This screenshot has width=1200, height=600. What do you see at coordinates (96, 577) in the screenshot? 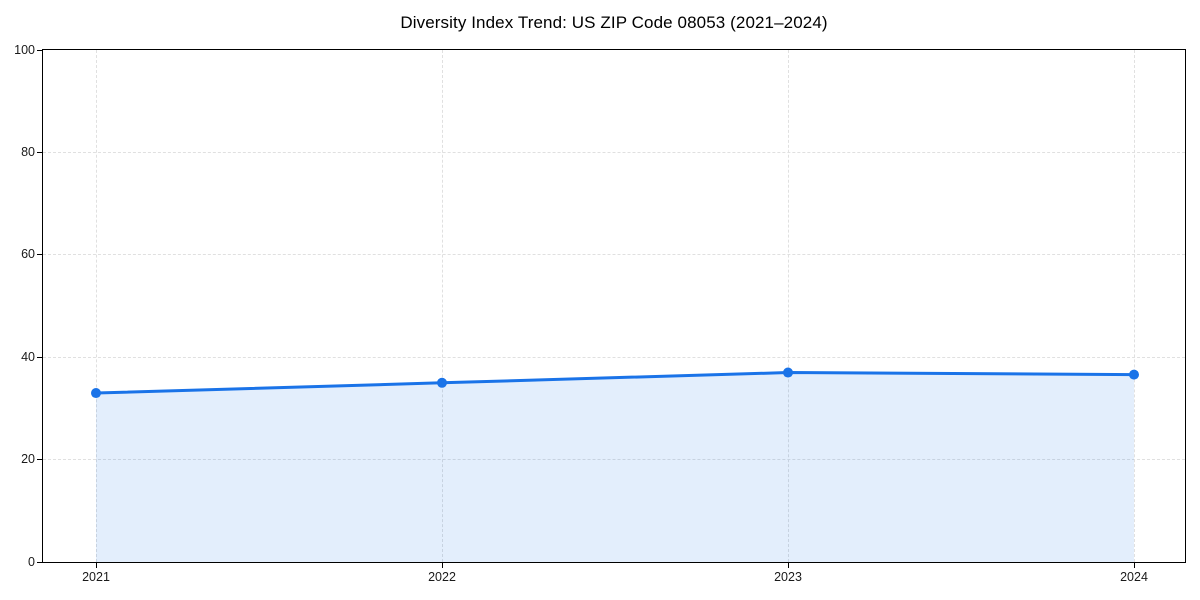
I see `x-tick-label: 2021` at bounding box center [96, 577].